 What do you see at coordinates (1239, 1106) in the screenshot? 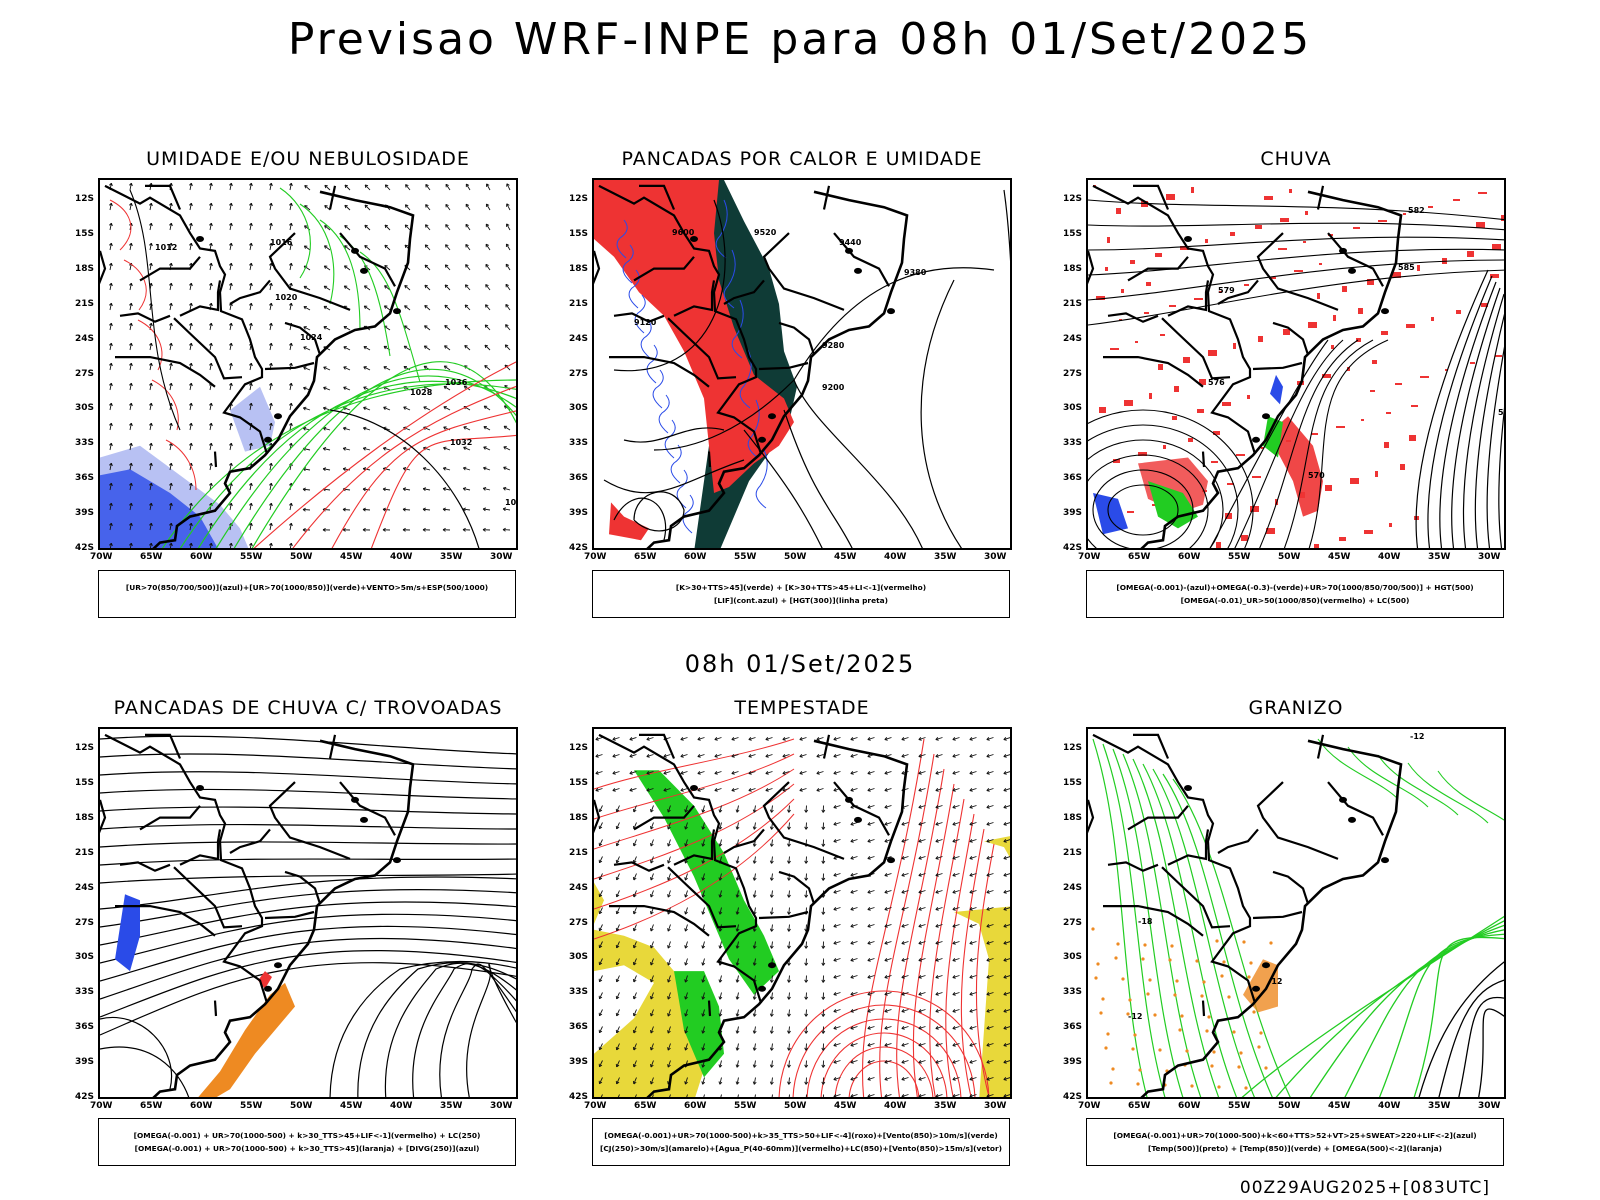
I see `lon-tick-label: 55W` at bounding box center [1239, 1106].